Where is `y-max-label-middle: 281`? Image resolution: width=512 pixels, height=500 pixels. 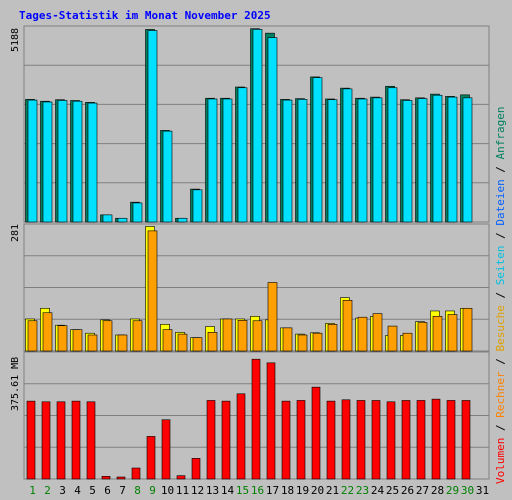 y-max-label-middle: 281 is located at coordinates (15, 233).